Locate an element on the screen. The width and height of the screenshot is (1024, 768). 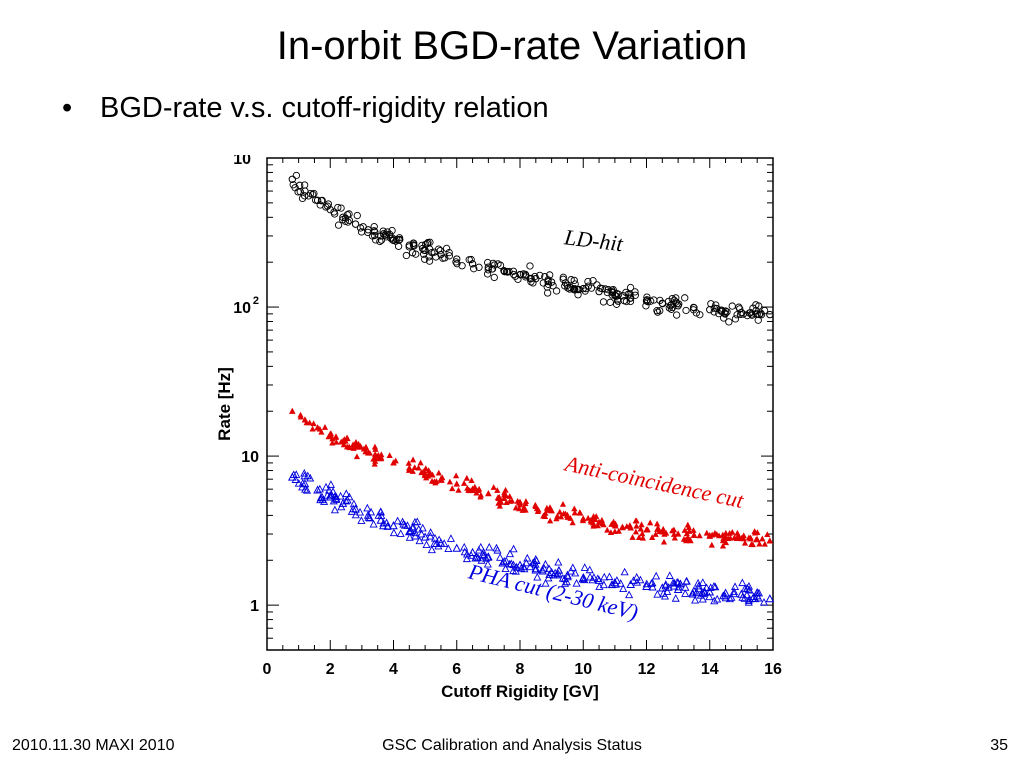
x-tick-label: 4 is located at coordinates (393, 669).